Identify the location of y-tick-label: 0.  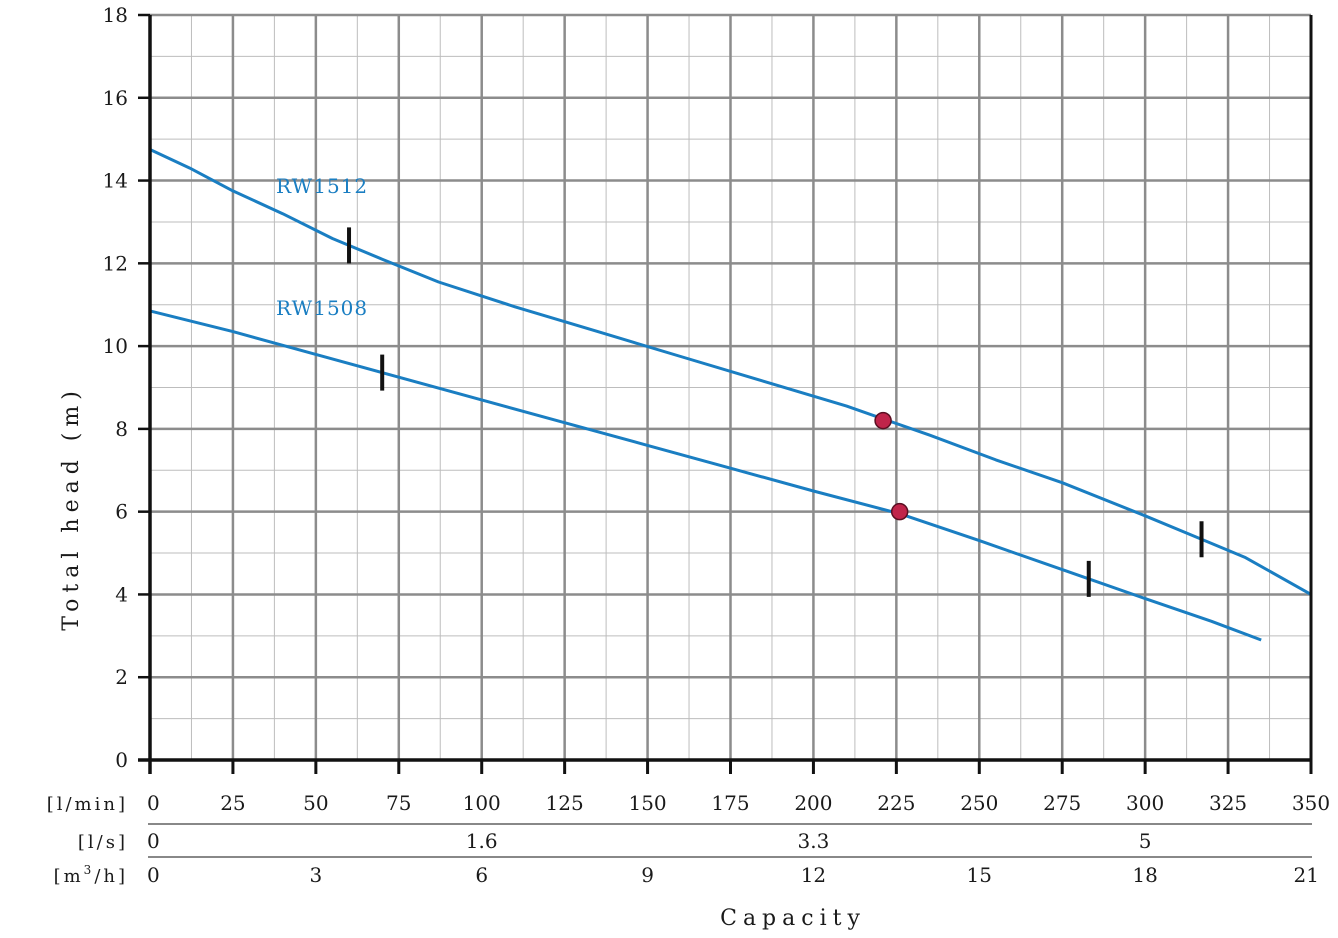
(121, 760).